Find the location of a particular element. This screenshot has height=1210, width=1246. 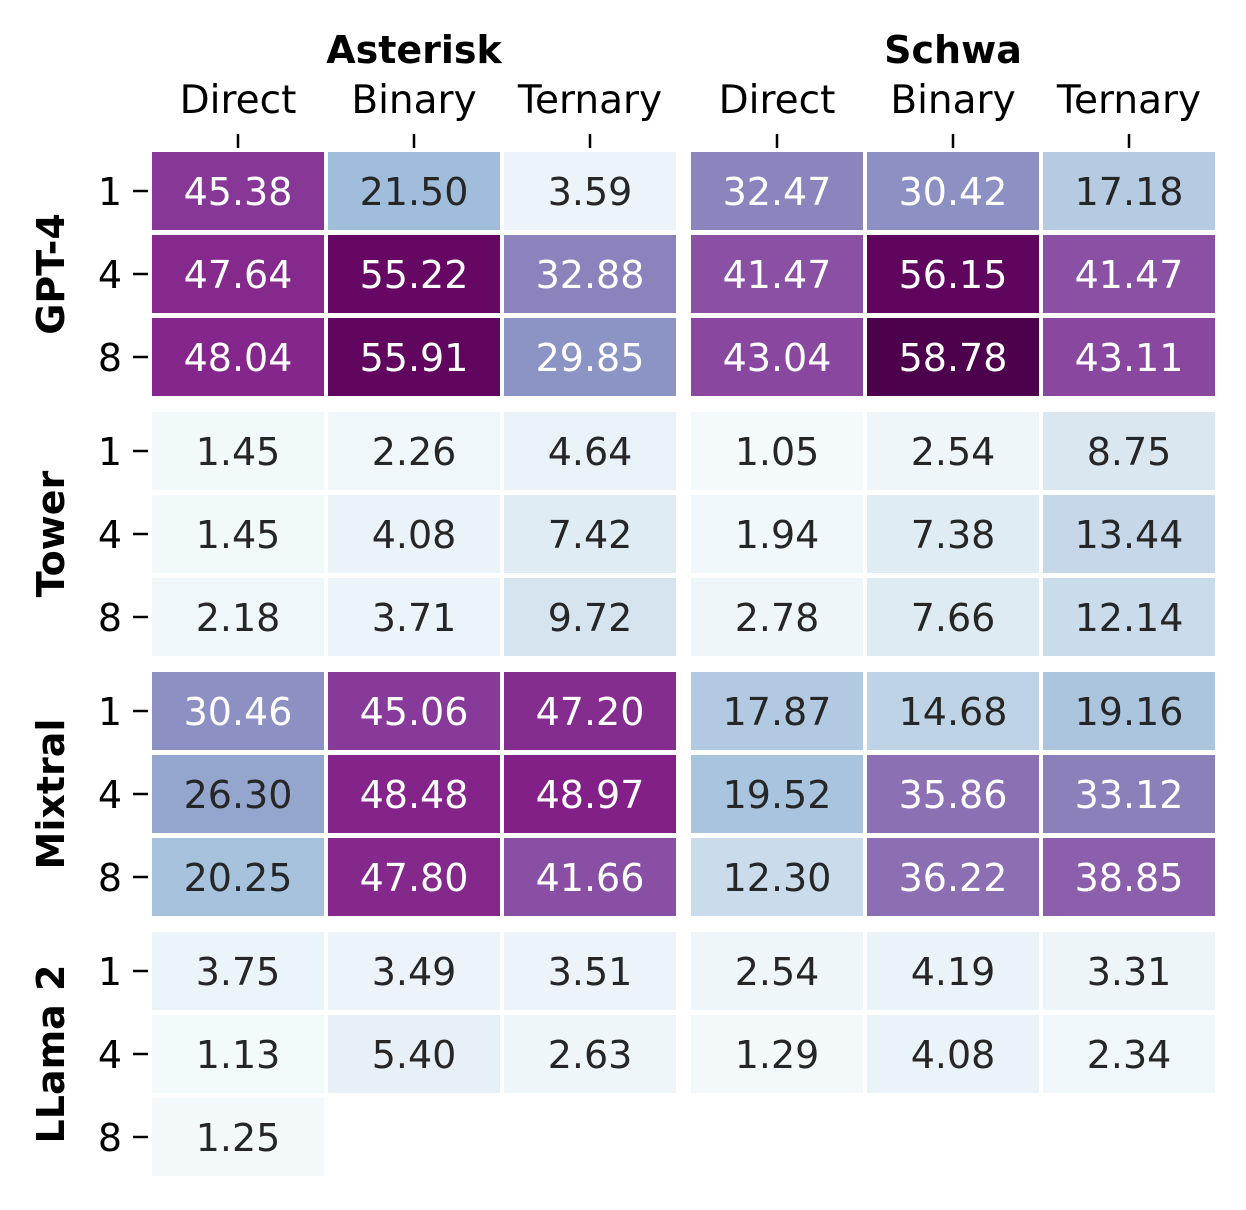

cell-value-label: 1.25 is located at coordinates (238, 1138).